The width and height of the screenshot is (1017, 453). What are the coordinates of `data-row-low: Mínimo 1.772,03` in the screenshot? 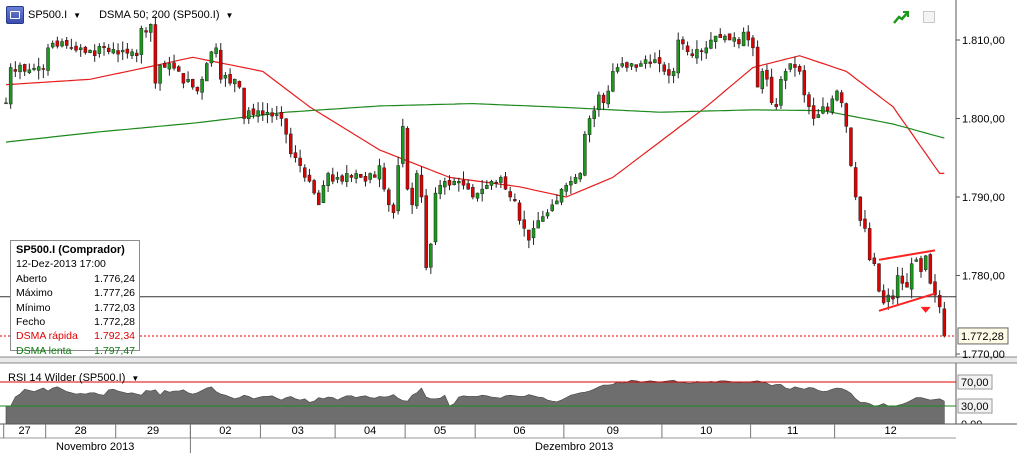 It's located at (75, 307).